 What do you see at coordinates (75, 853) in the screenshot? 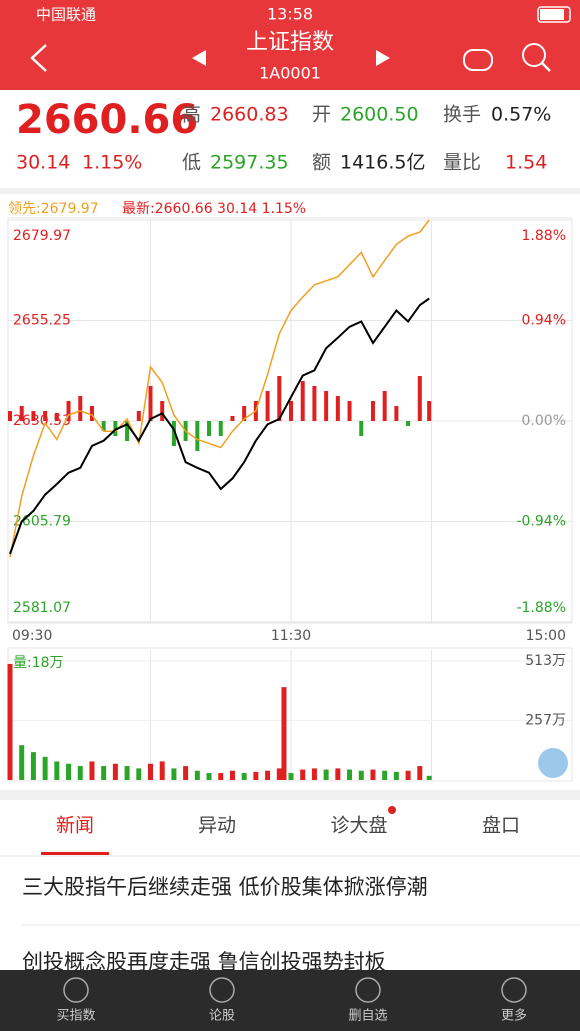
I see `tab-underline` at bounding box center [75, 853].